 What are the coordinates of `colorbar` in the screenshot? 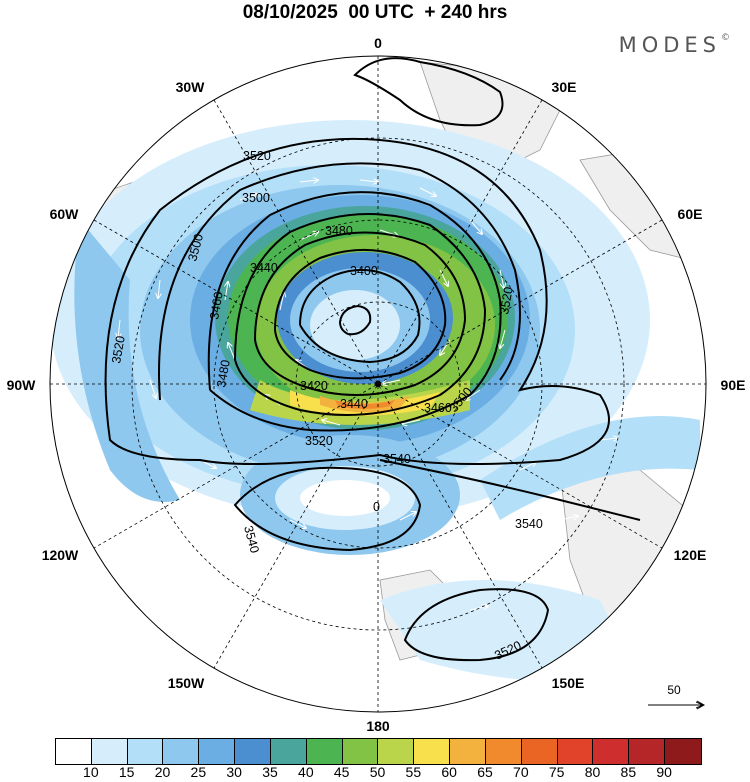 It's located at (378, 751).